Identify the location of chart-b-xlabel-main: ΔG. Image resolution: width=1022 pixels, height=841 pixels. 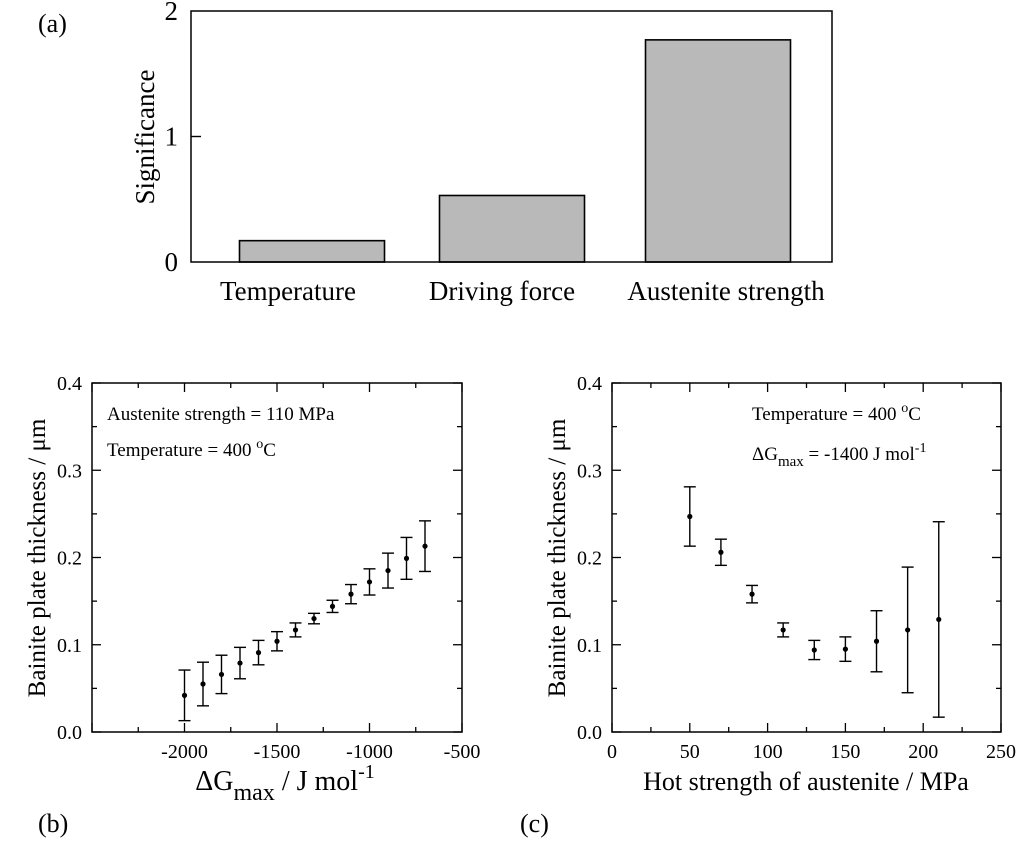
(214, 781).